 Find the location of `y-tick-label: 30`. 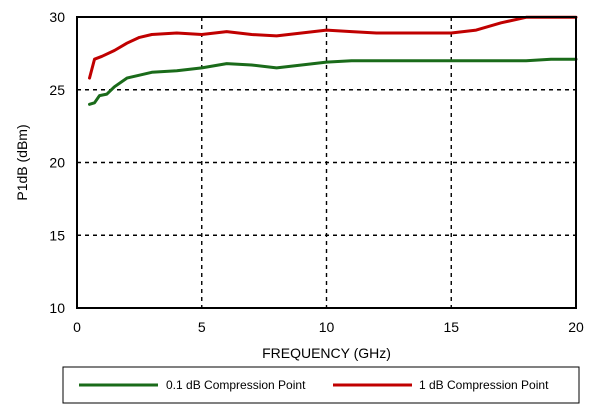

y-tick-label: 30 is located at coordinates (57, 17).